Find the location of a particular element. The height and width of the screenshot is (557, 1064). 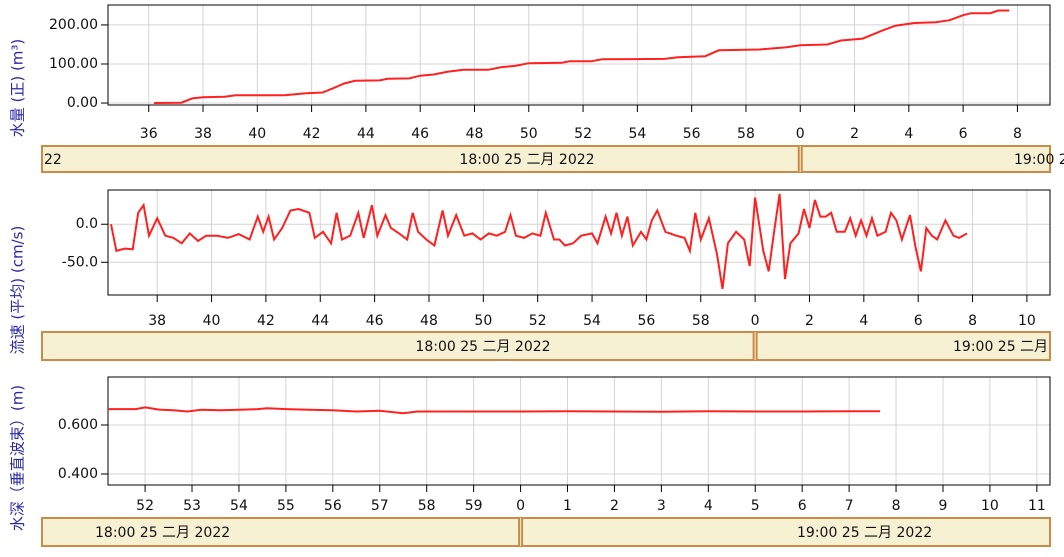

y-tick-label: 0.600 is located at coordinates (78, 425).